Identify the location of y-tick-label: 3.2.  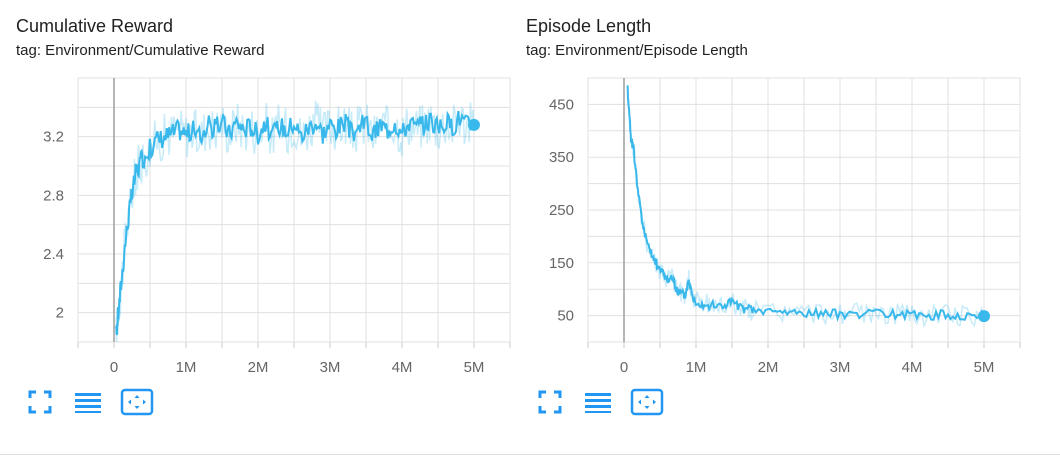
(53, 137).